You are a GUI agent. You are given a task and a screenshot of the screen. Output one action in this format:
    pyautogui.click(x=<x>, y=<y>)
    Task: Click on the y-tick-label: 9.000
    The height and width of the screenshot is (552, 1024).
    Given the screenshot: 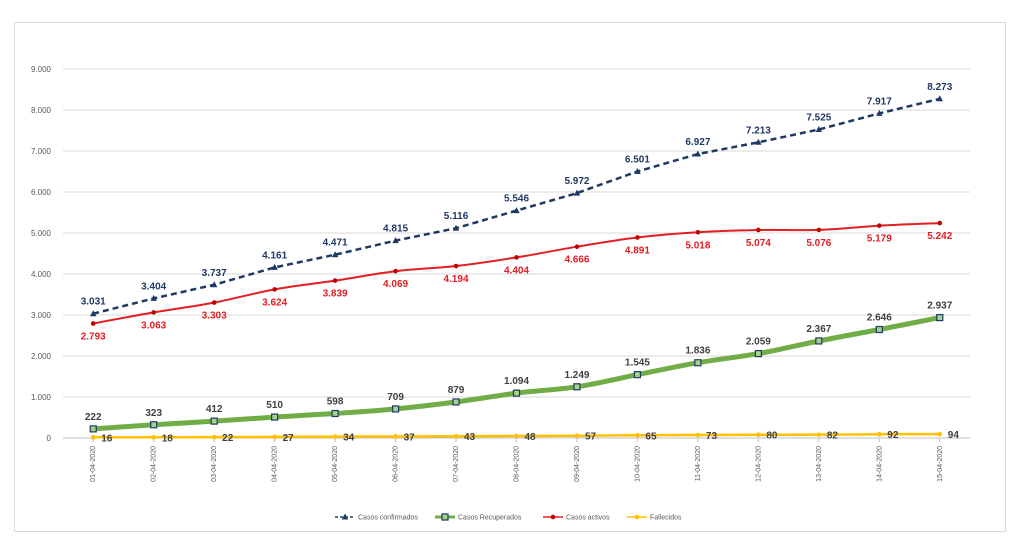 What is the action you would take?
    pyautogui.click(x=41, y=69)
    